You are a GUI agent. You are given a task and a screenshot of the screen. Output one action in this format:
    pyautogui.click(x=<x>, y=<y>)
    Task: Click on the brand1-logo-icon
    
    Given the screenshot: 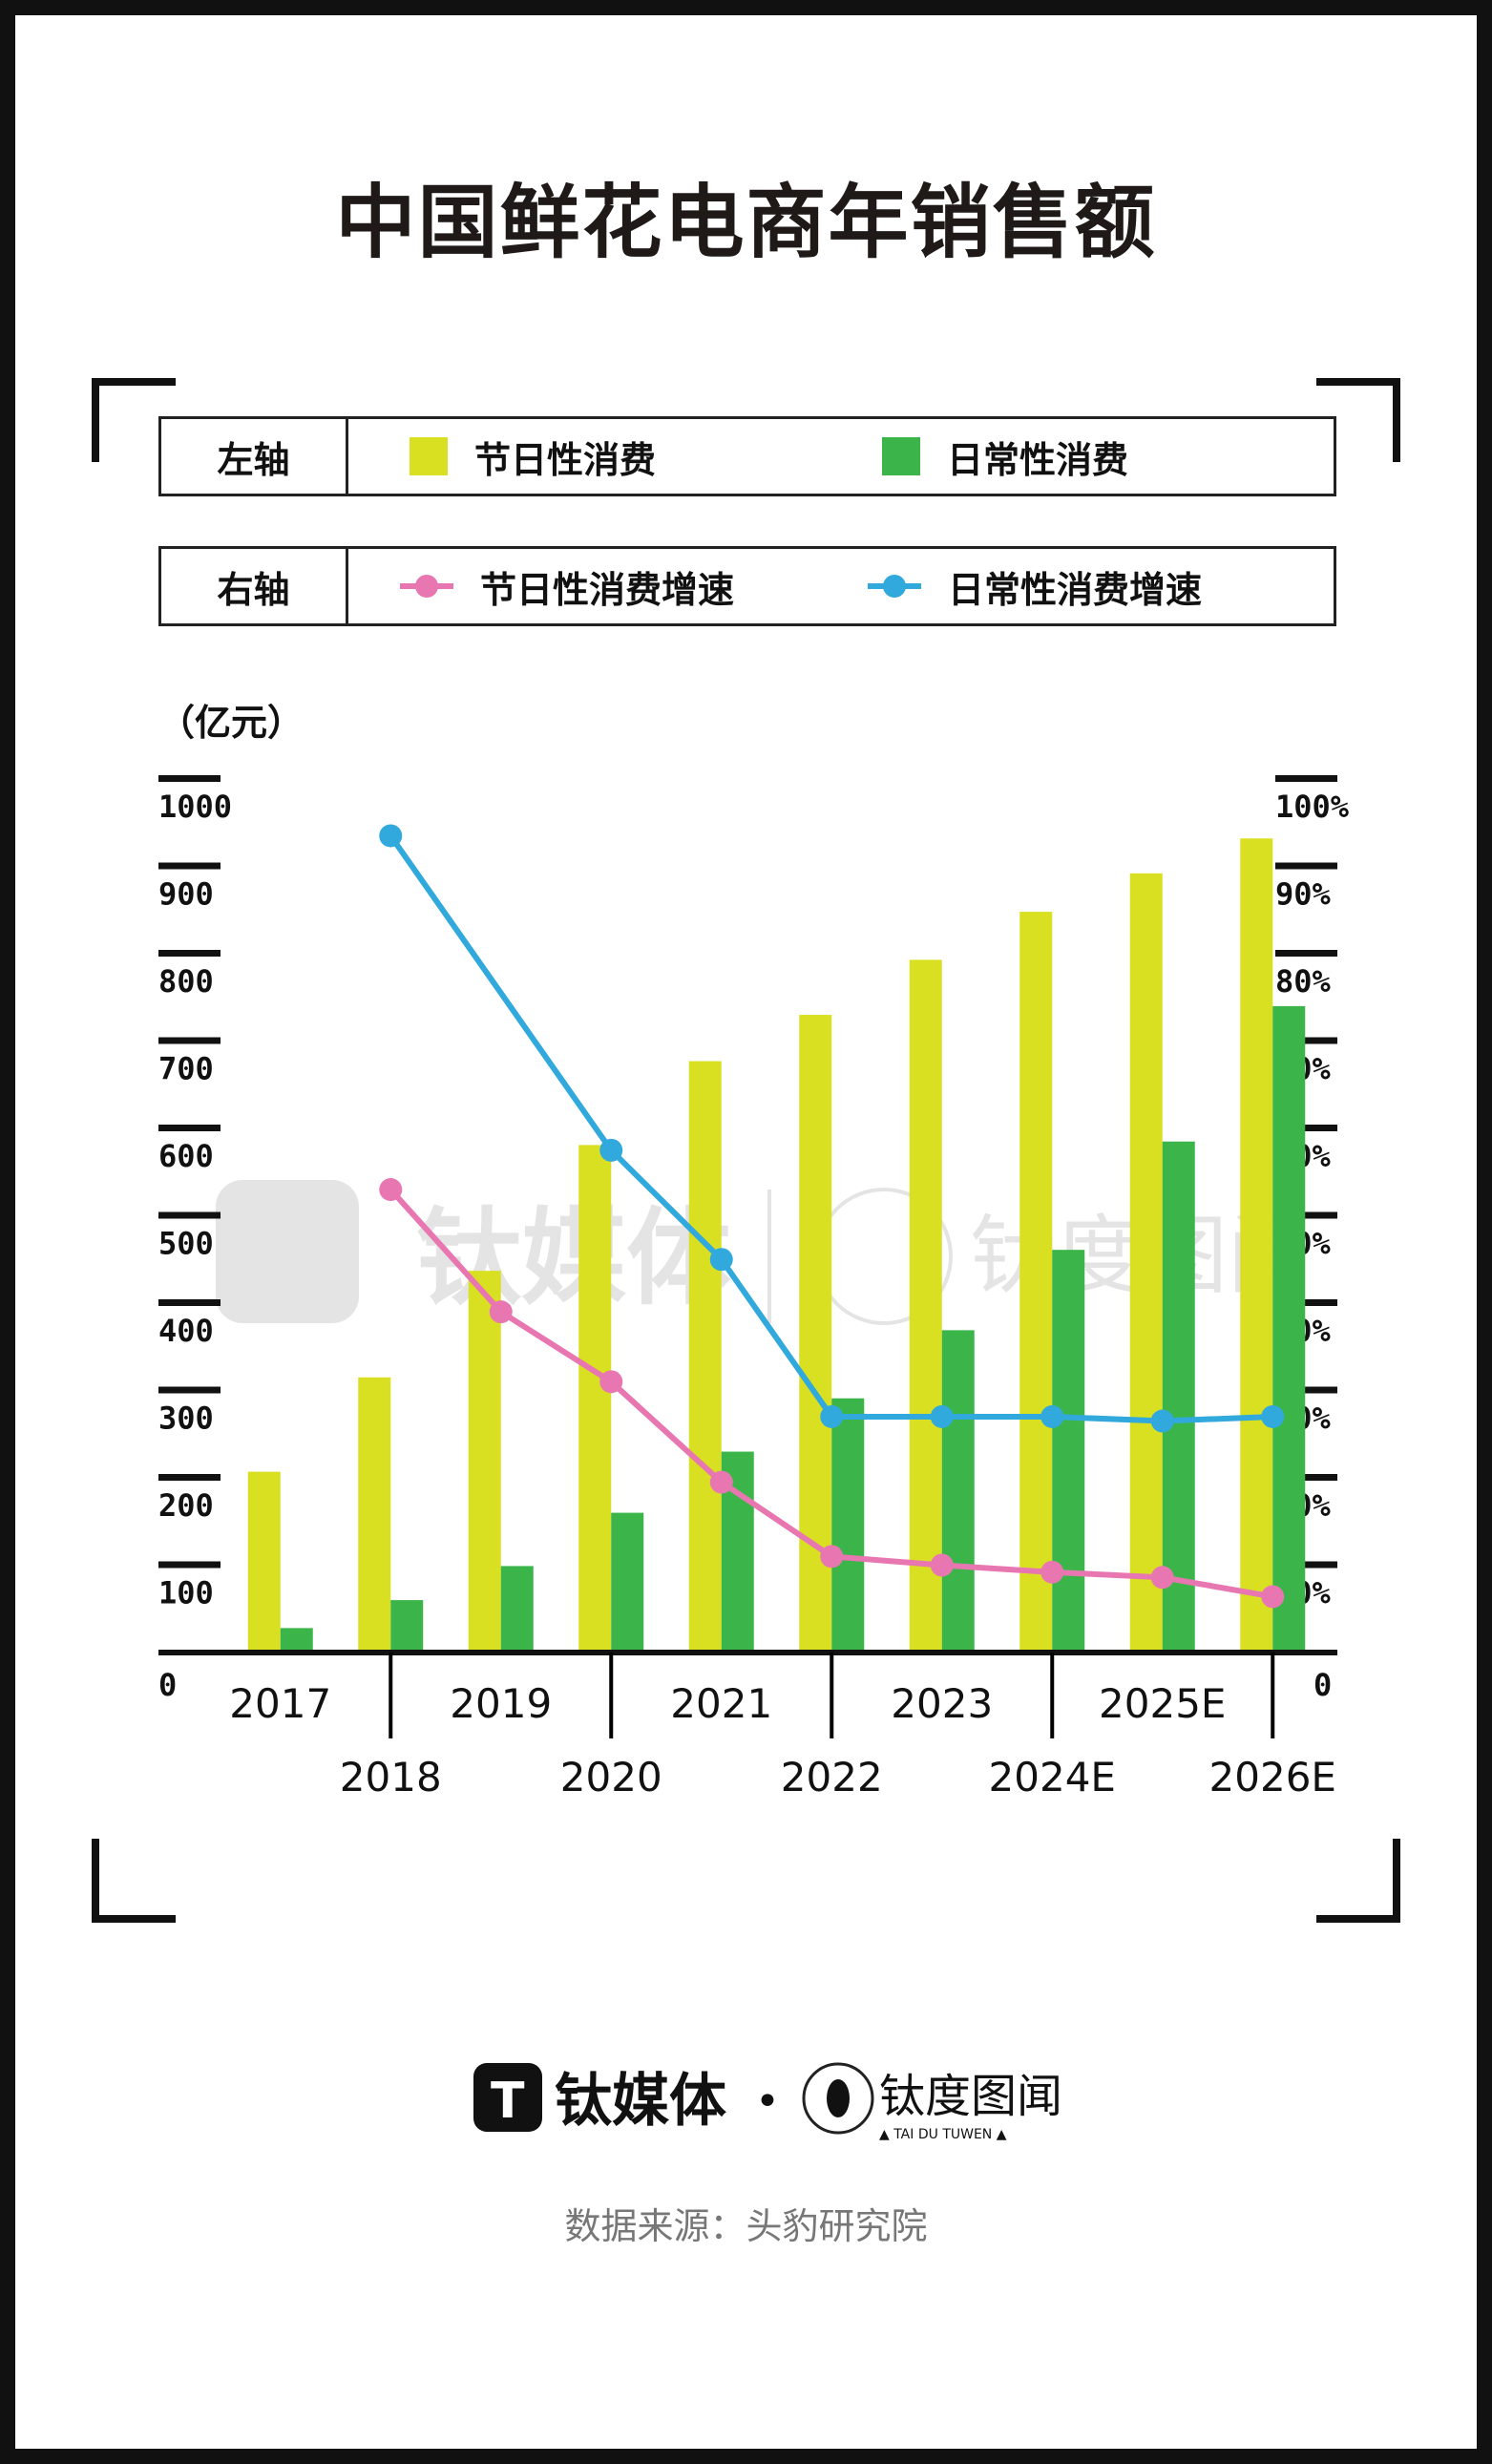 What is the action you would take?
    pyautogui.click(x=507, y=2097)
    